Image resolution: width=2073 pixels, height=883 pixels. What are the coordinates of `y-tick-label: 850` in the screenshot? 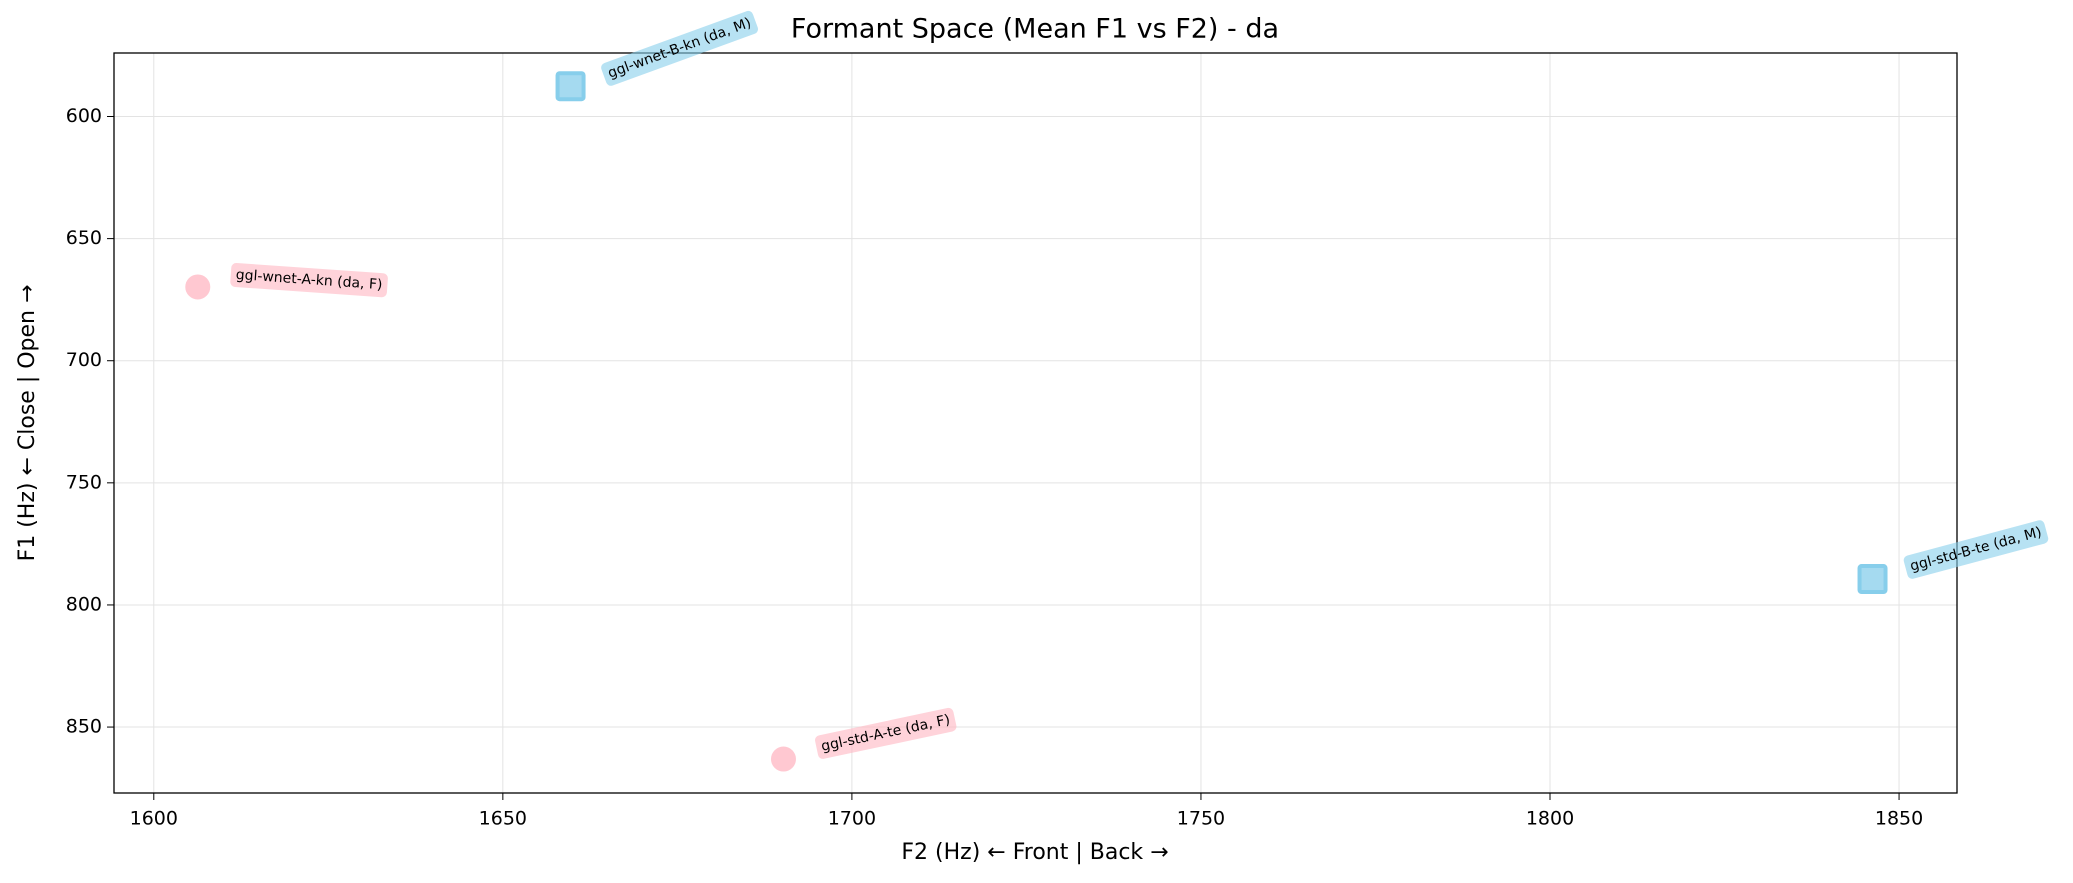 It's located at (84, 727).